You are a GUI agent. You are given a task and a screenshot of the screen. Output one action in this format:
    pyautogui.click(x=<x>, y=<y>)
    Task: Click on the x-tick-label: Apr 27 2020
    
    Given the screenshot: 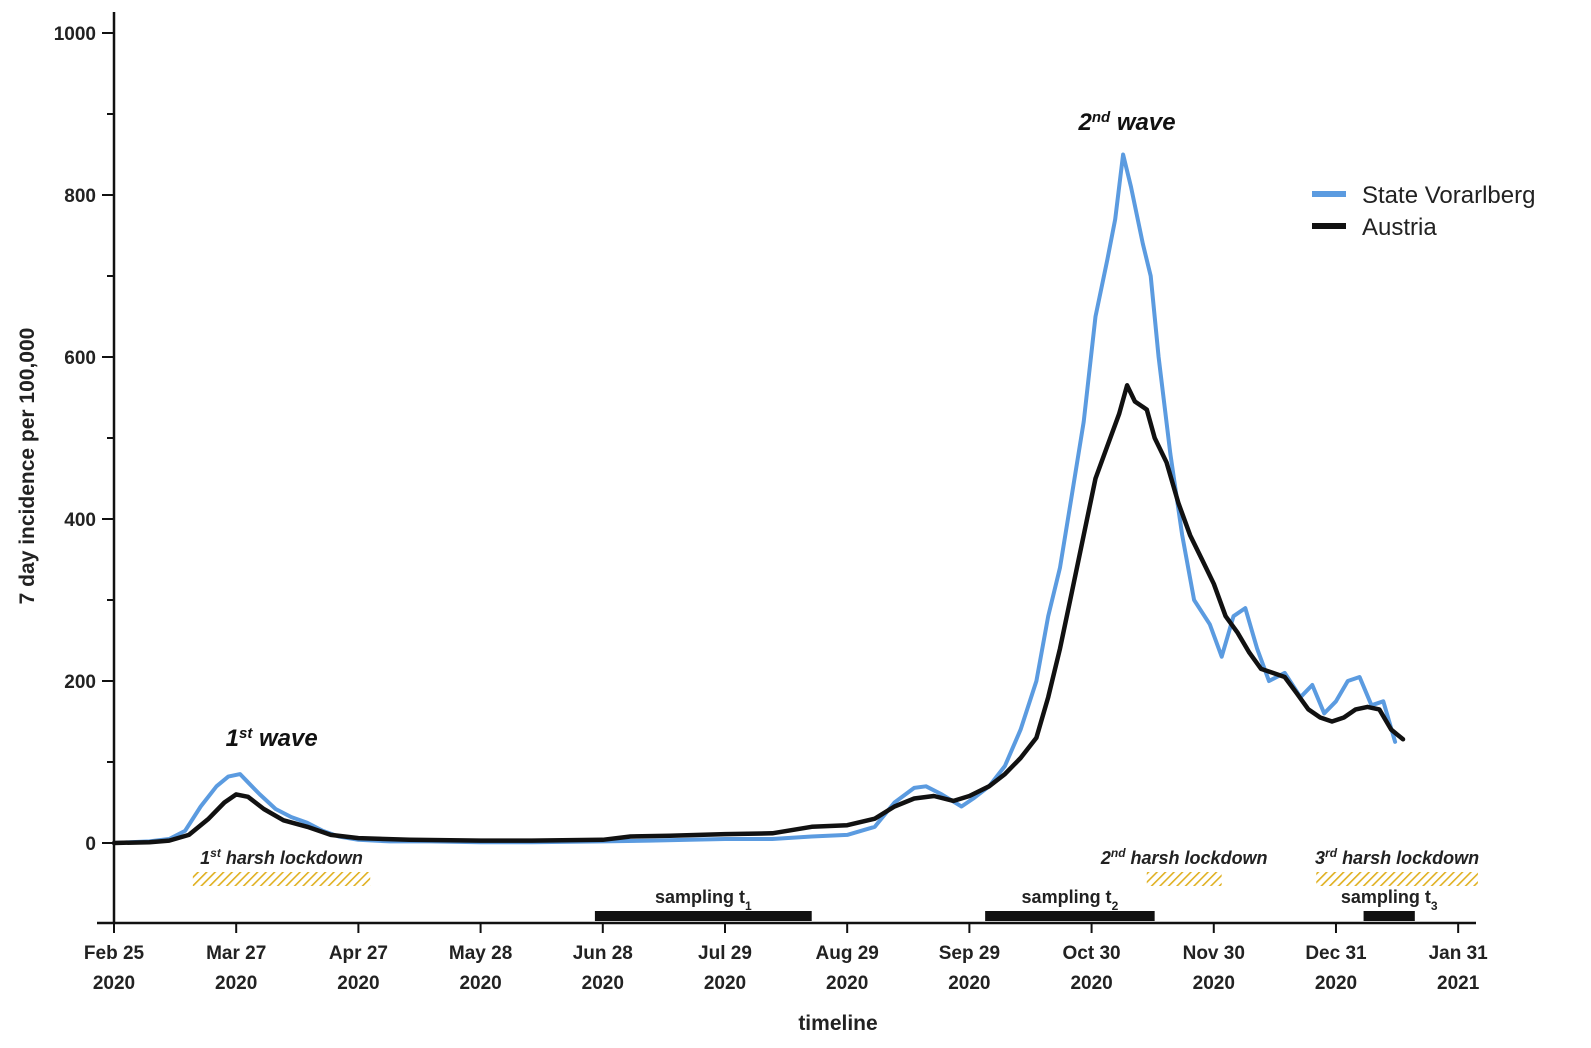 What is the action you would take?
    pyautogui.click(x=358, y=968)
    